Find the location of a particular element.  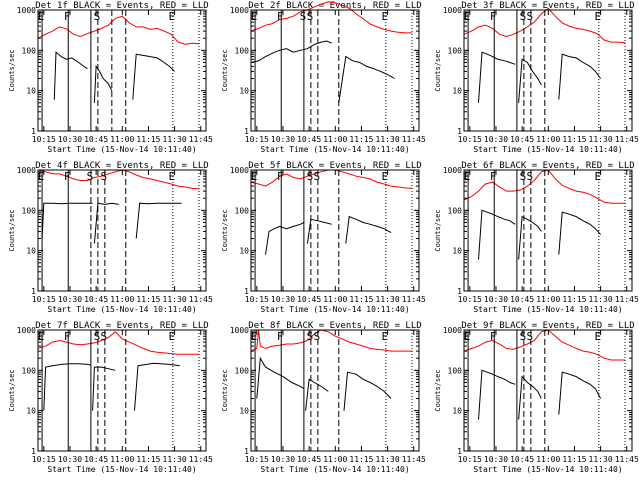

lld-series-line is located at coordinates (331, 17).